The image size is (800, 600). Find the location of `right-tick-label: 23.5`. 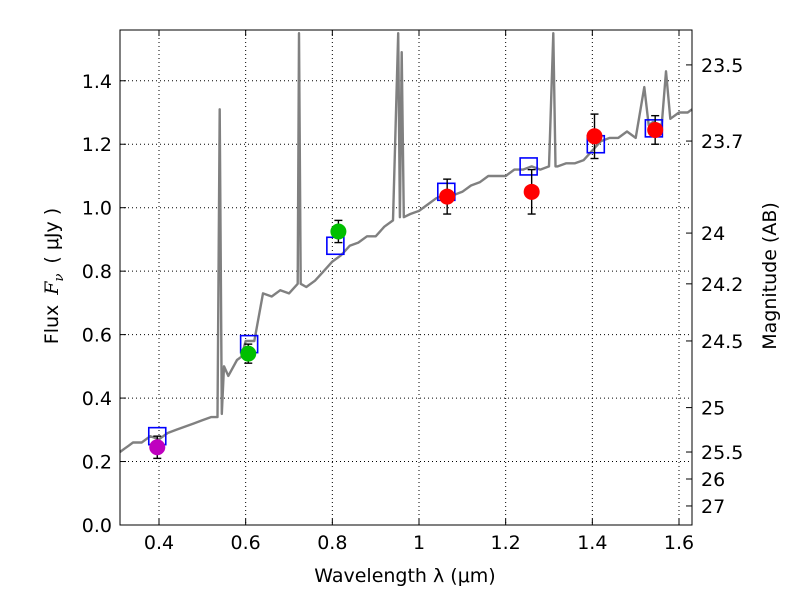

right-tick-label: 23.5 is located at coordinates (722, 66).